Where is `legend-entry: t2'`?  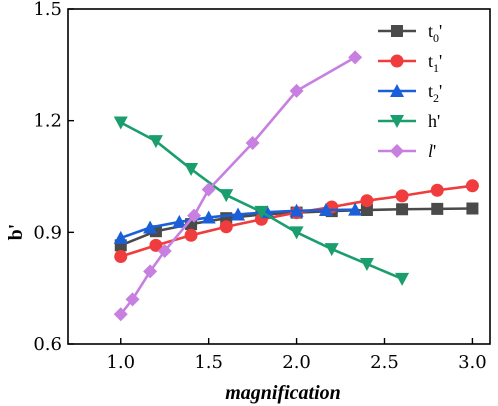 legend-entry: t2' is located at coordinates (410, 93).